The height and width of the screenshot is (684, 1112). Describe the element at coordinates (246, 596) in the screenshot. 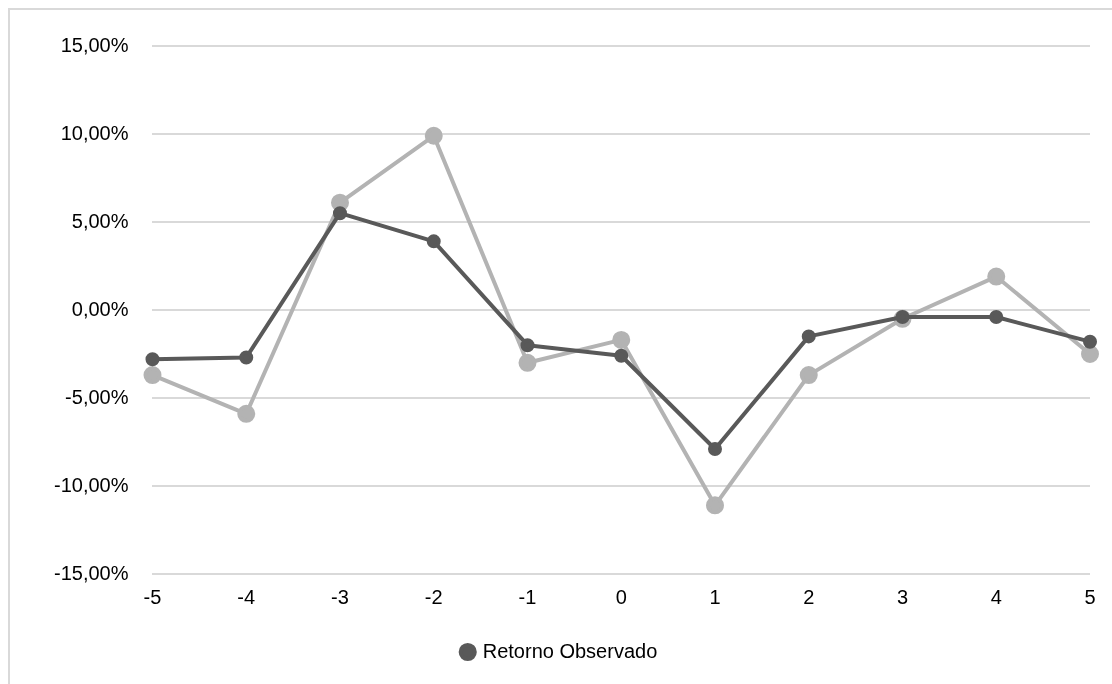

I see `x-tick-label: -4` at that location.